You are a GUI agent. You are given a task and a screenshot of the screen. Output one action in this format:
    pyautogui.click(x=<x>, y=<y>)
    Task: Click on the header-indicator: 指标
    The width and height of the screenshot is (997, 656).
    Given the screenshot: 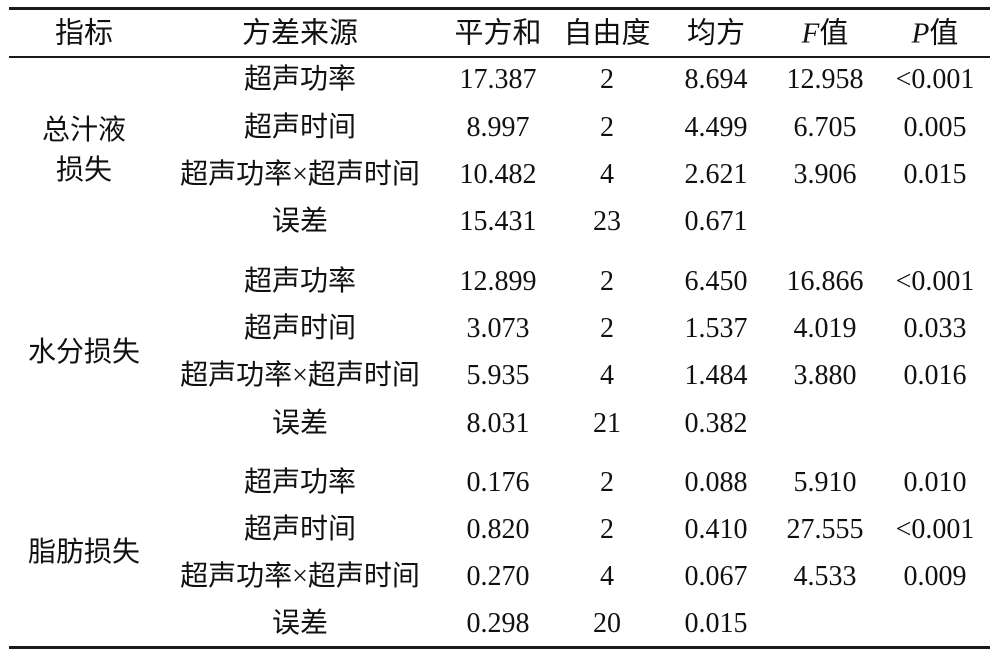 What is the action you would take?
    pyautogui.click(x=84, y=33)
    